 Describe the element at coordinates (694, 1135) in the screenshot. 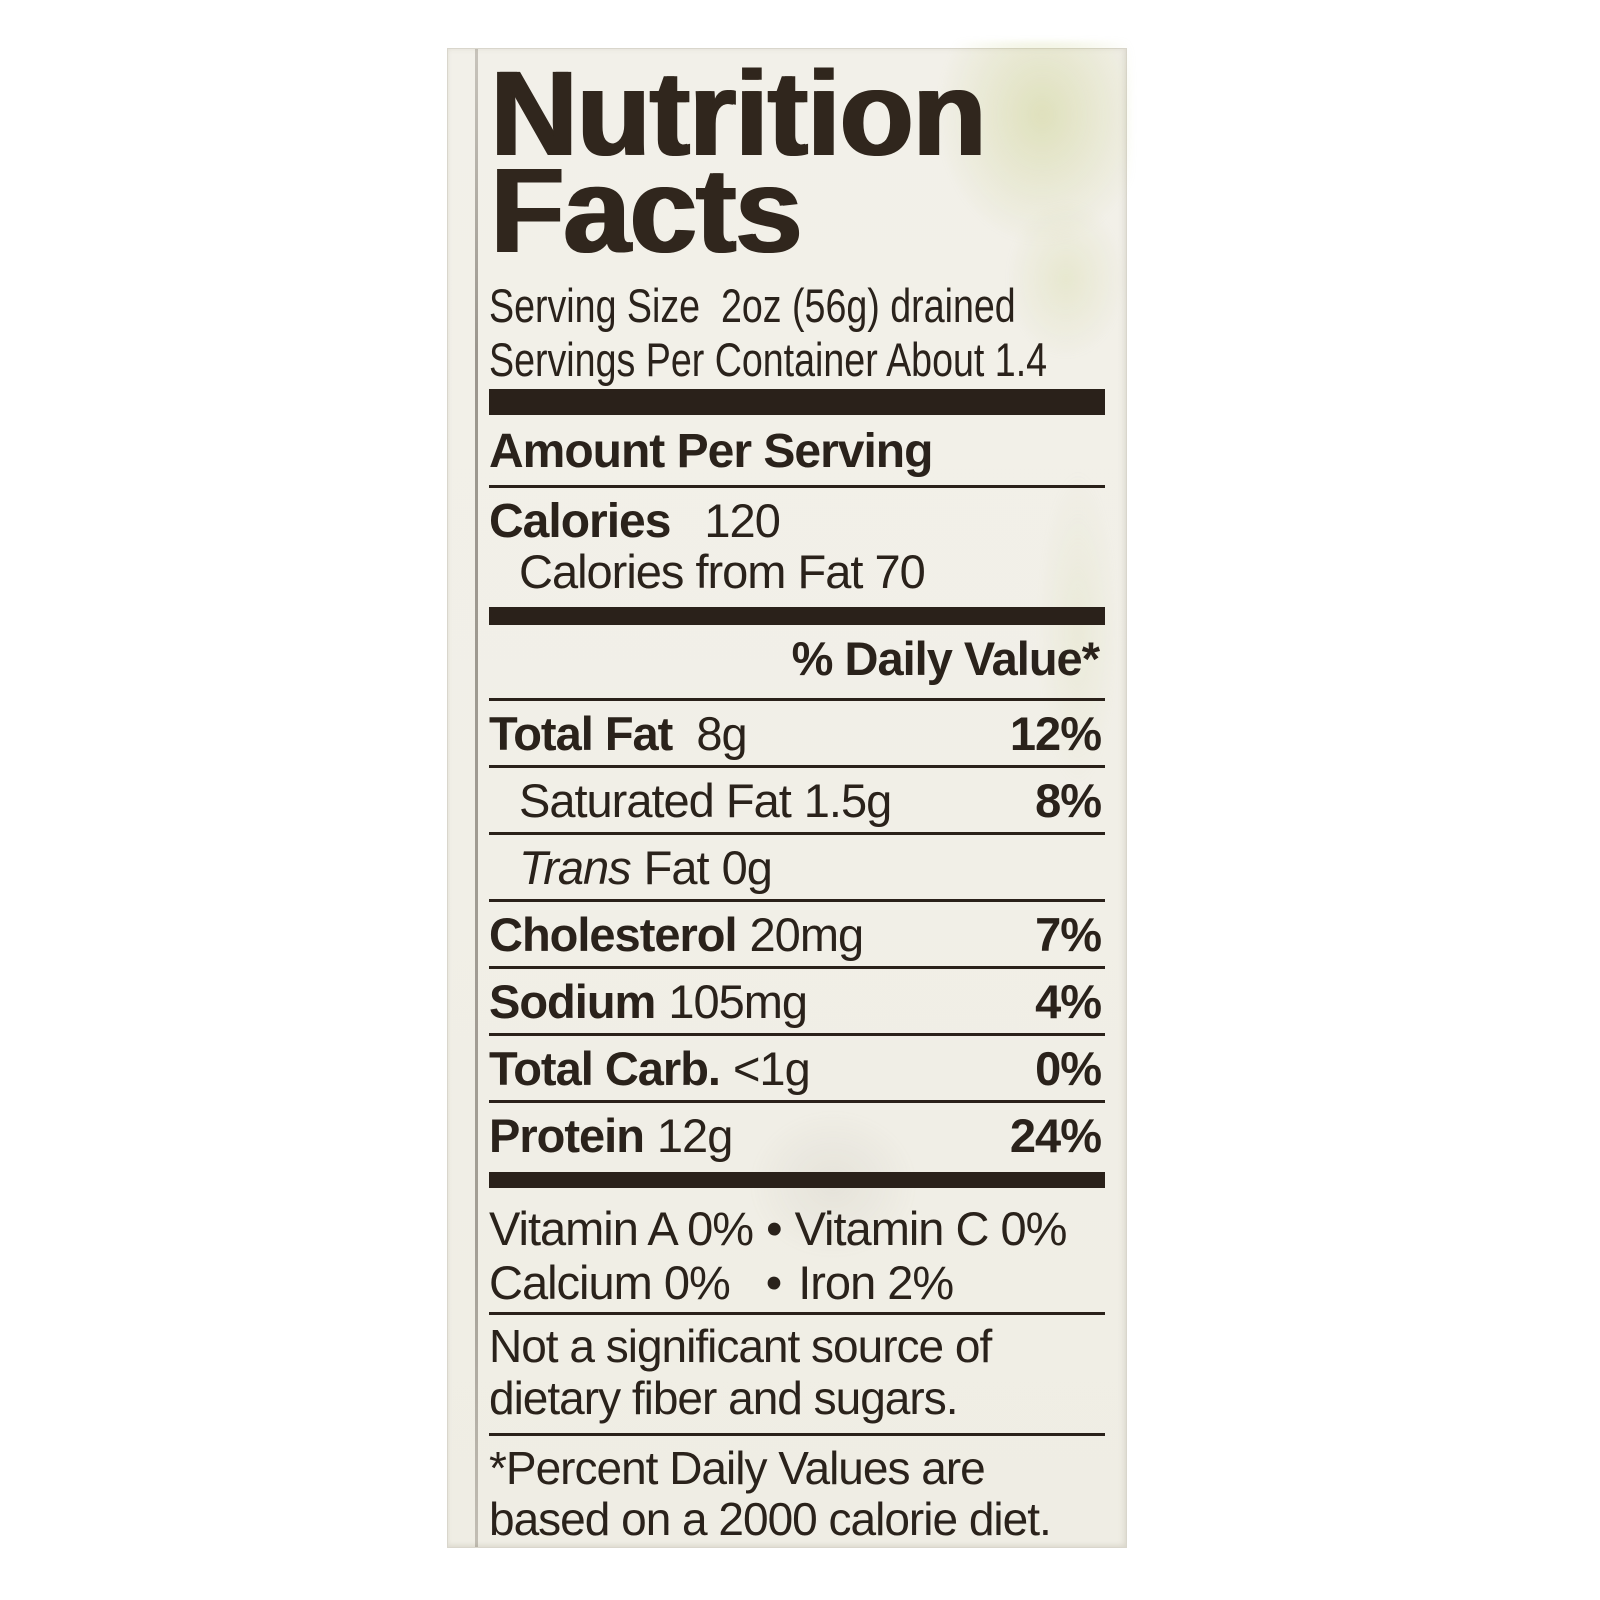

I see `nutrient-amount: 12g` at that location.